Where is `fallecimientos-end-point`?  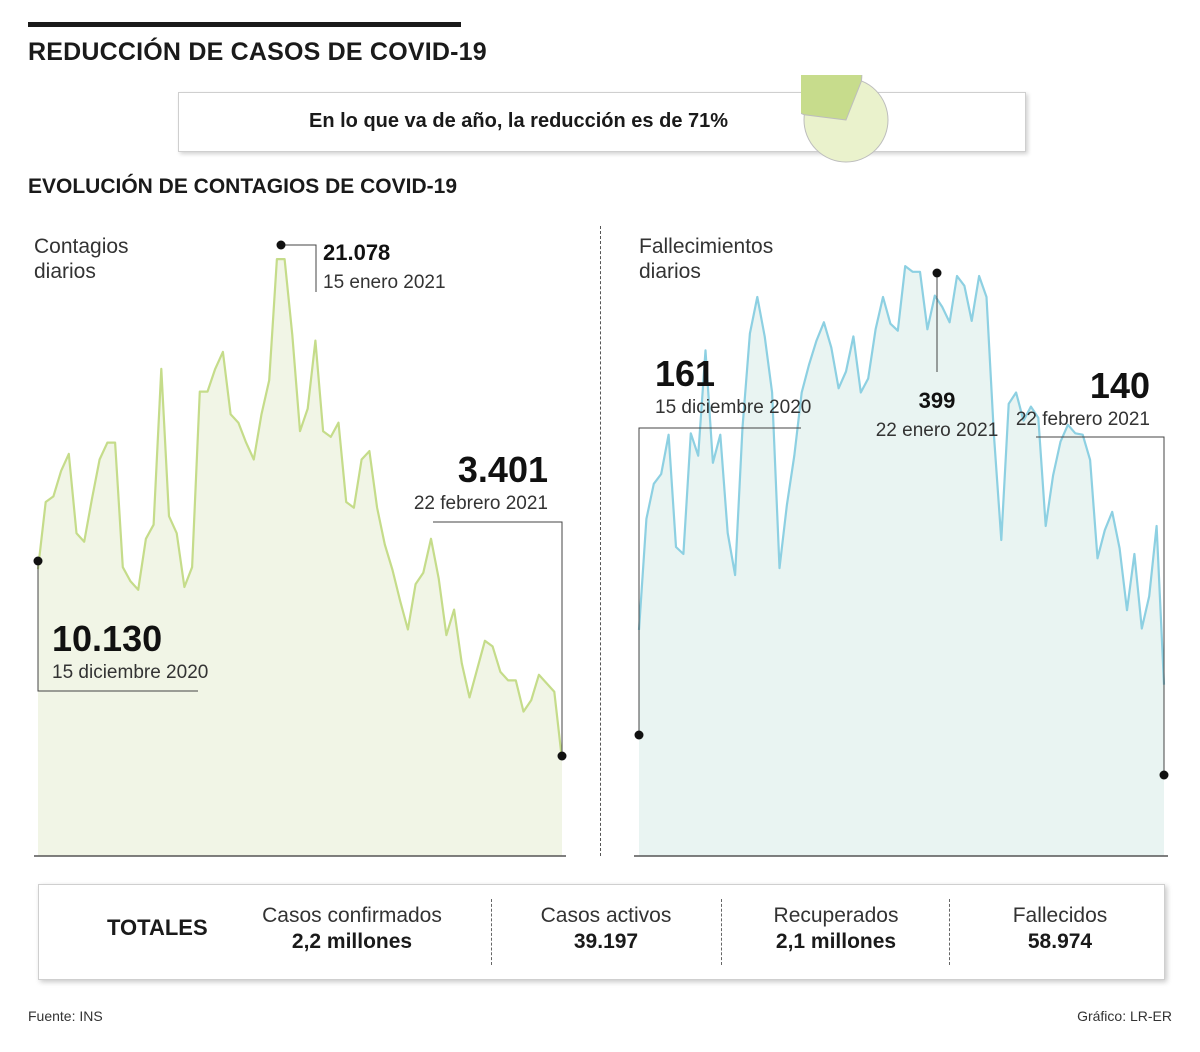 fallecimientos-end-point is located at coordinates (1164, 775).